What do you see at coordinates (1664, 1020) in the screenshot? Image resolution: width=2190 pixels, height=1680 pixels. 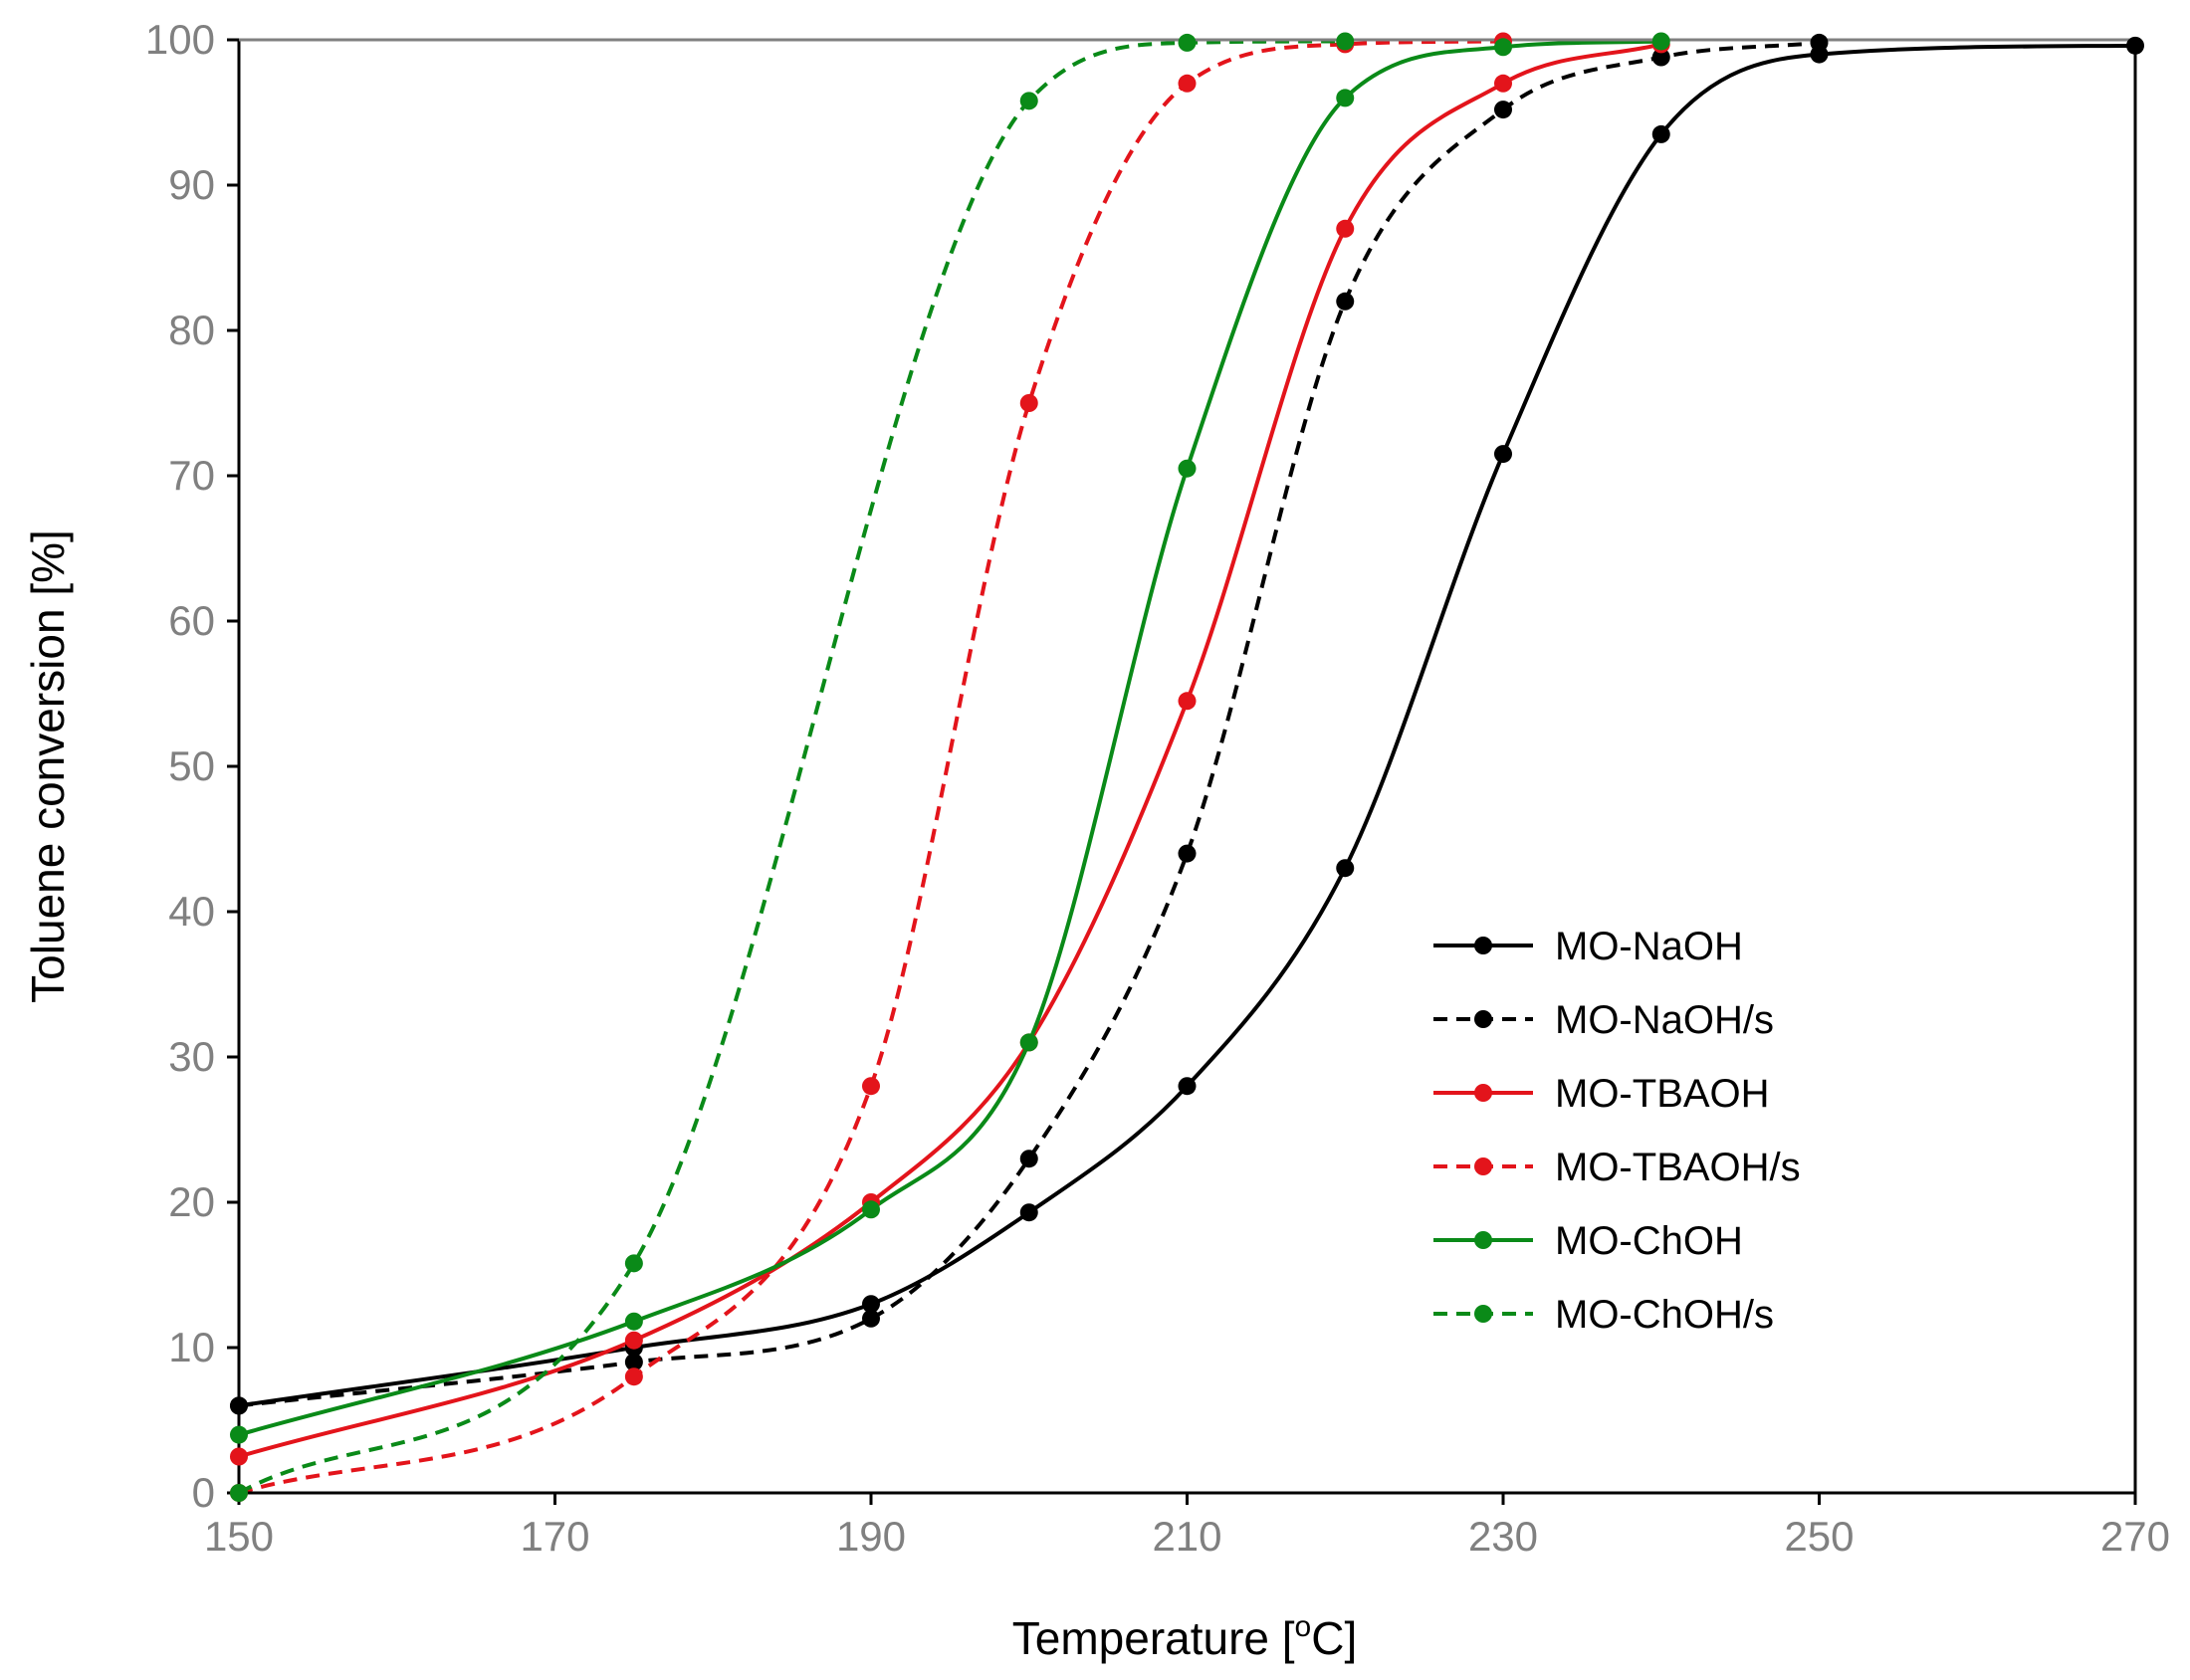 I see `legend-label: MO-NaOH/s` at bounding box center [1664, 1020].